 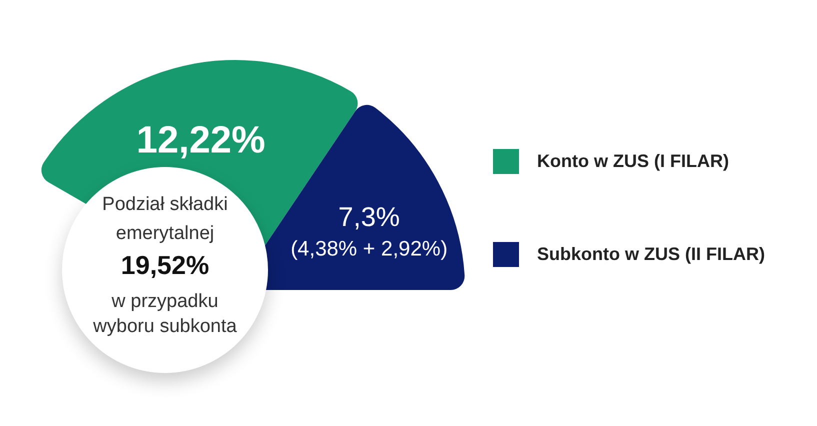 I want to click on data-label: 7,3%, so click(x=369, y=217).